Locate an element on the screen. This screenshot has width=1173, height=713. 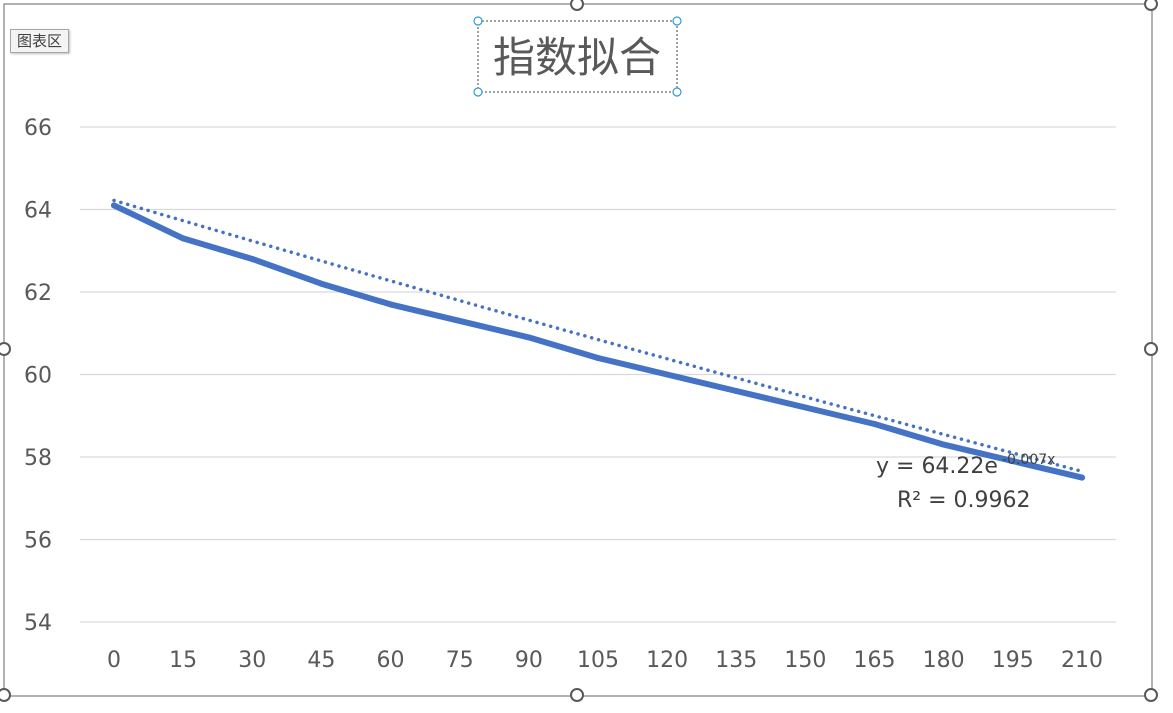
y-tick-label: 66 is located at coordinates (38, 128).